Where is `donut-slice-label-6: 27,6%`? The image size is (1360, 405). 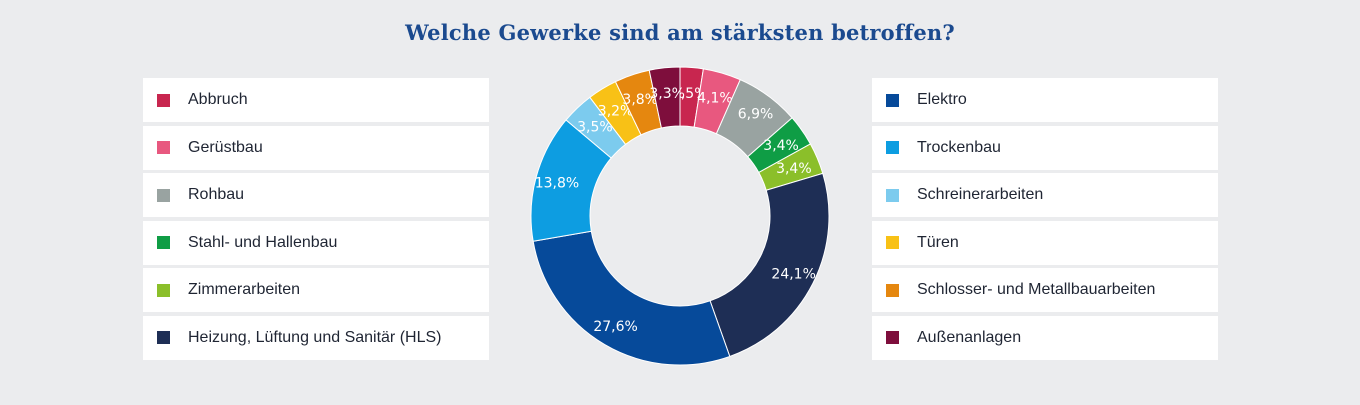
donut-slice-label-6: 27,6% is located at coordinates (615, 327).